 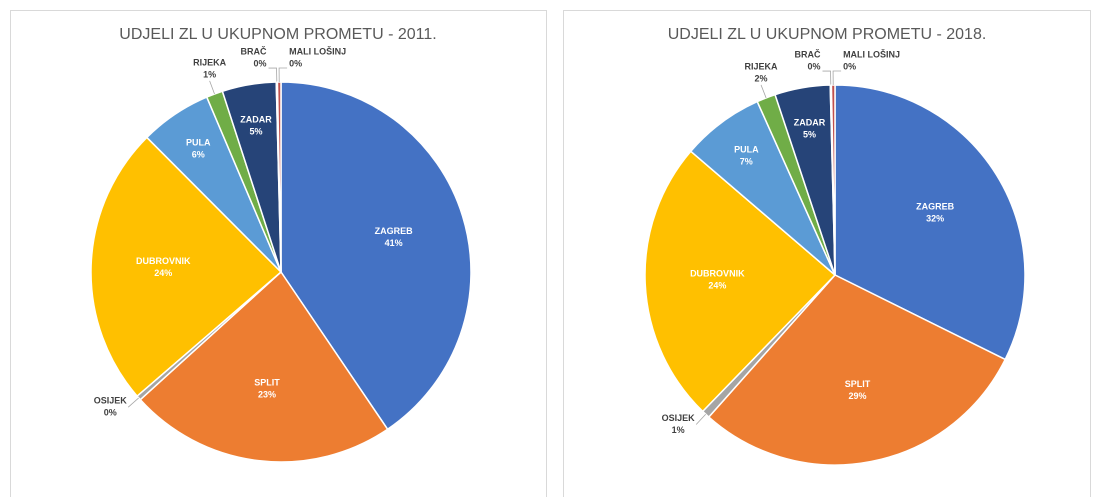 What do you see at coordinates (857, 396) in the screenshot?
I see `data-label-value: 29%` at bounding box center [857, 396].